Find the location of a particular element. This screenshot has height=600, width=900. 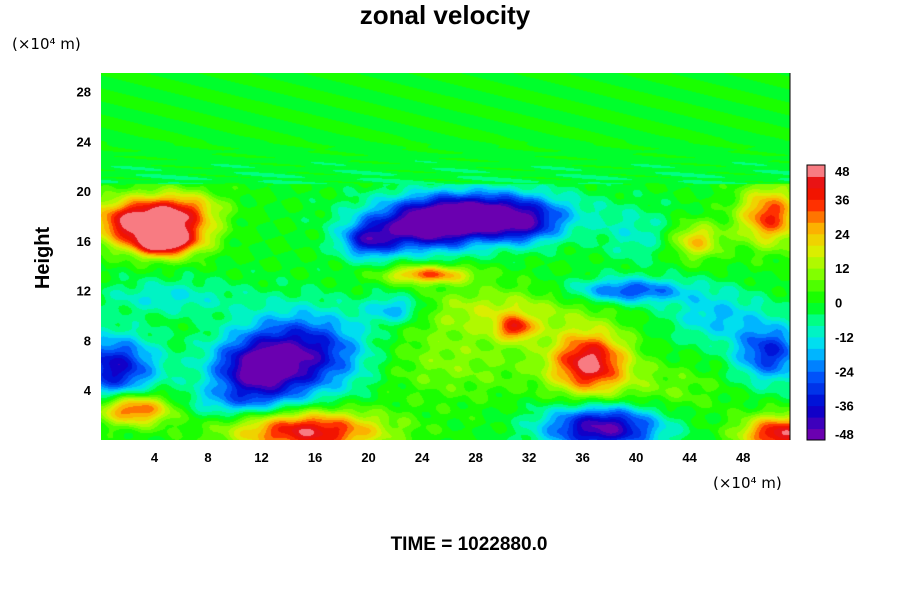

colorbar-tick-label: -48 is located at coordinates (844, 434).